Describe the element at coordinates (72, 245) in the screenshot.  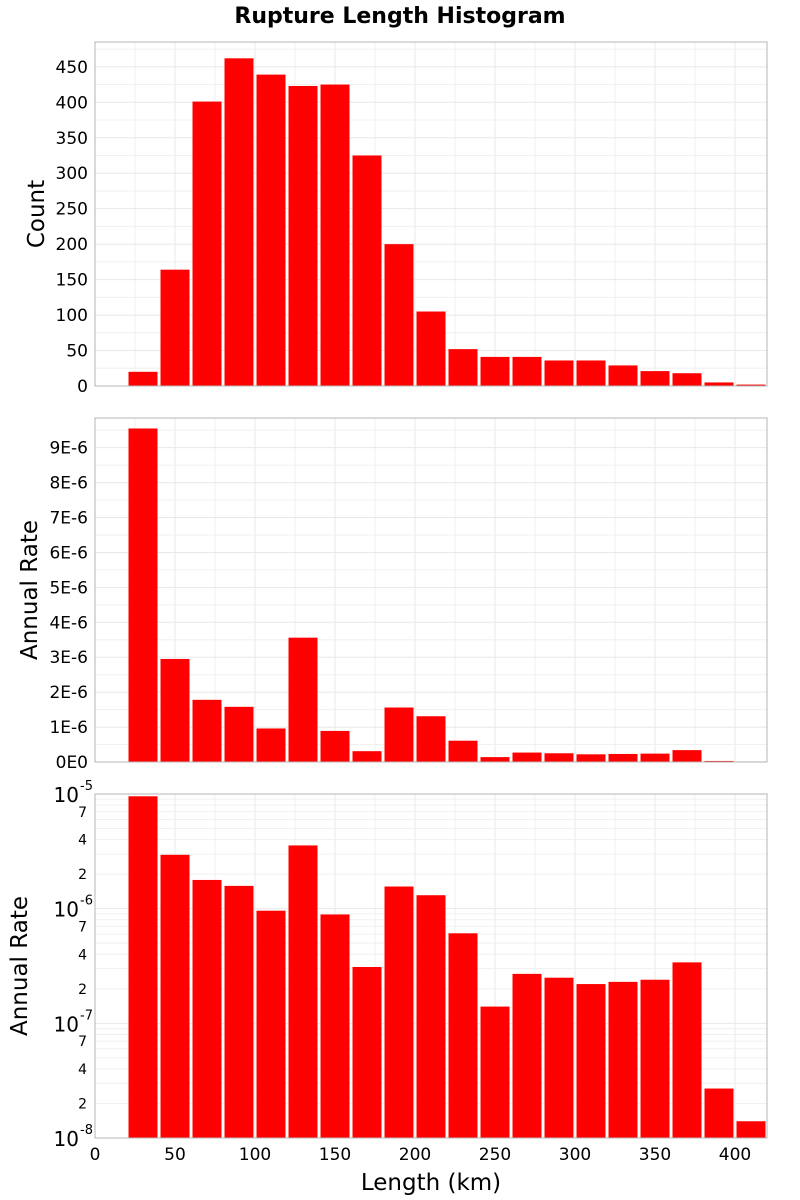
I see `y-tick-label: 200` at that location.